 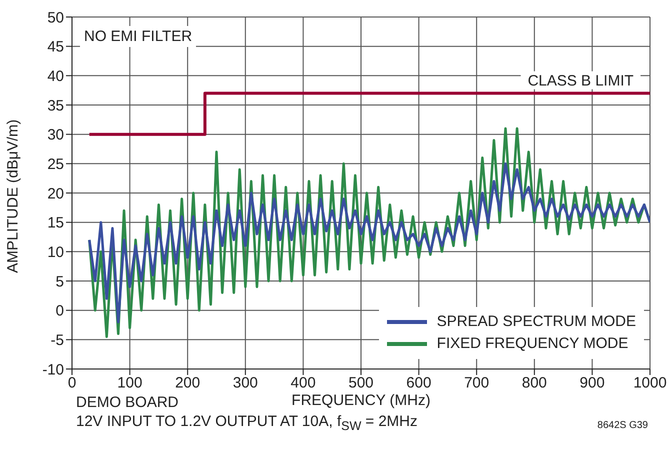 What do you see at coordinates (303, 383) in the screenshot?
I see `x-tick-label: 400` at bounding box center [303, 383].